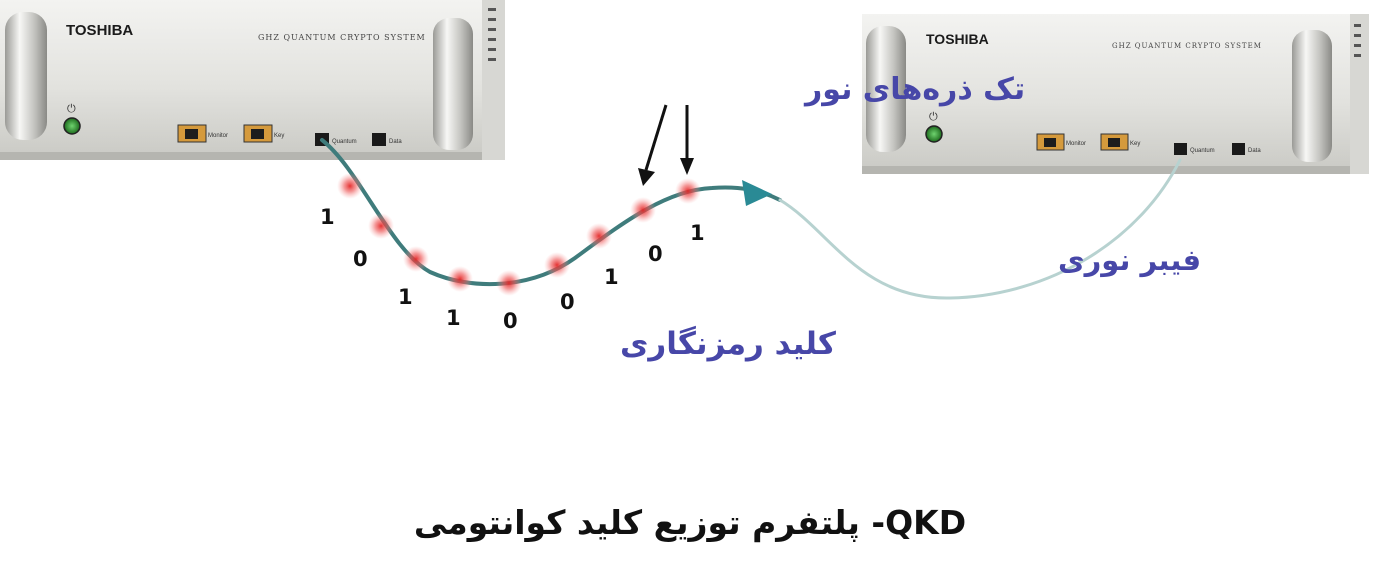 The height and width of the screenshot is (577, 1381). Describe the element at coordinates (1129, 260) in the screenshot. I see `fiber-label: فیبر نوری` at that location.